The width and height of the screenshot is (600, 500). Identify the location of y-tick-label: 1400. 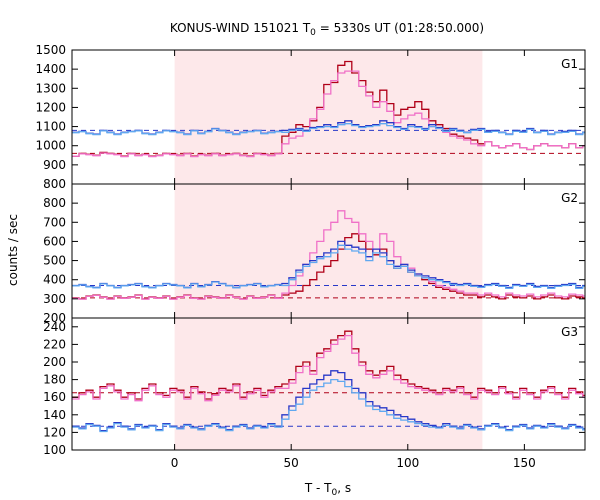
(50, 69).